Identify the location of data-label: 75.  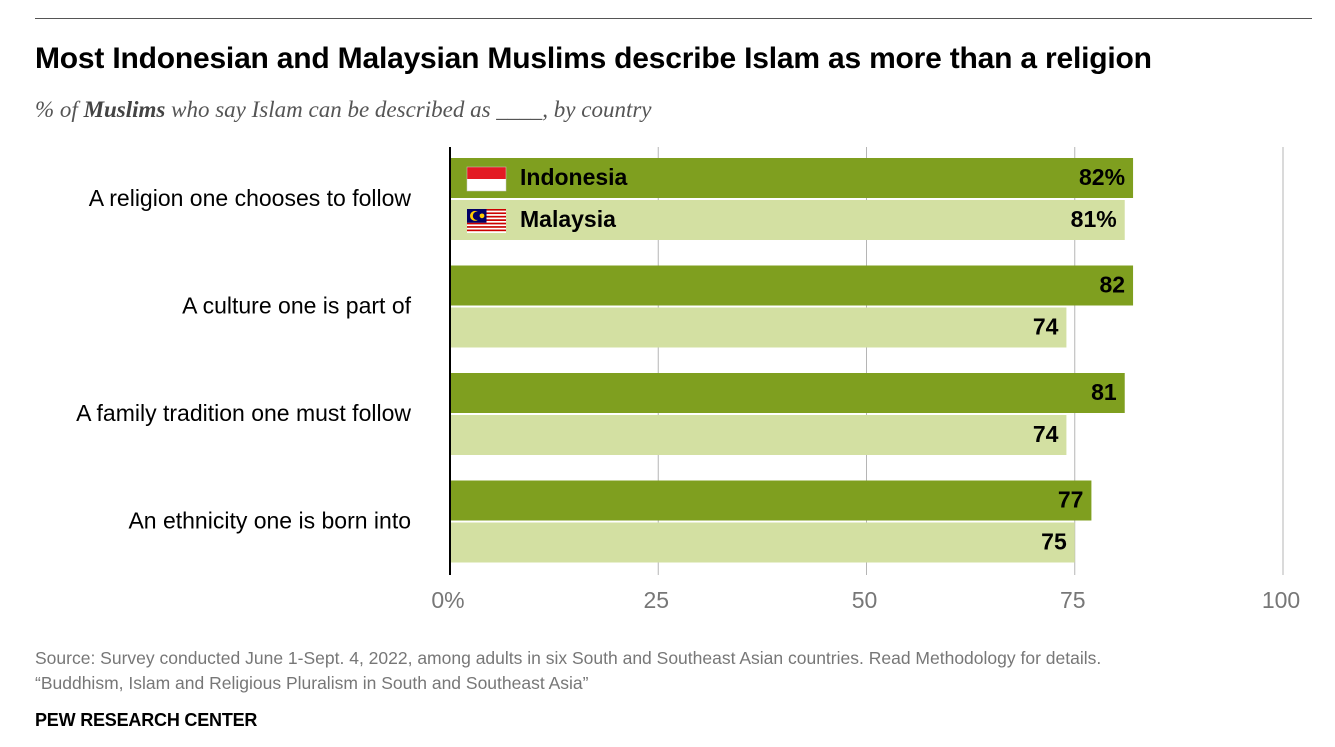
(1054, 542).